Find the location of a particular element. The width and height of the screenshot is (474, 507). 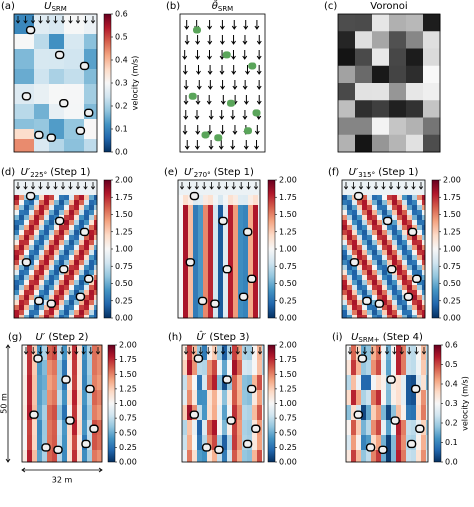

panel-label: (f) is located at coordinates (333, 172).